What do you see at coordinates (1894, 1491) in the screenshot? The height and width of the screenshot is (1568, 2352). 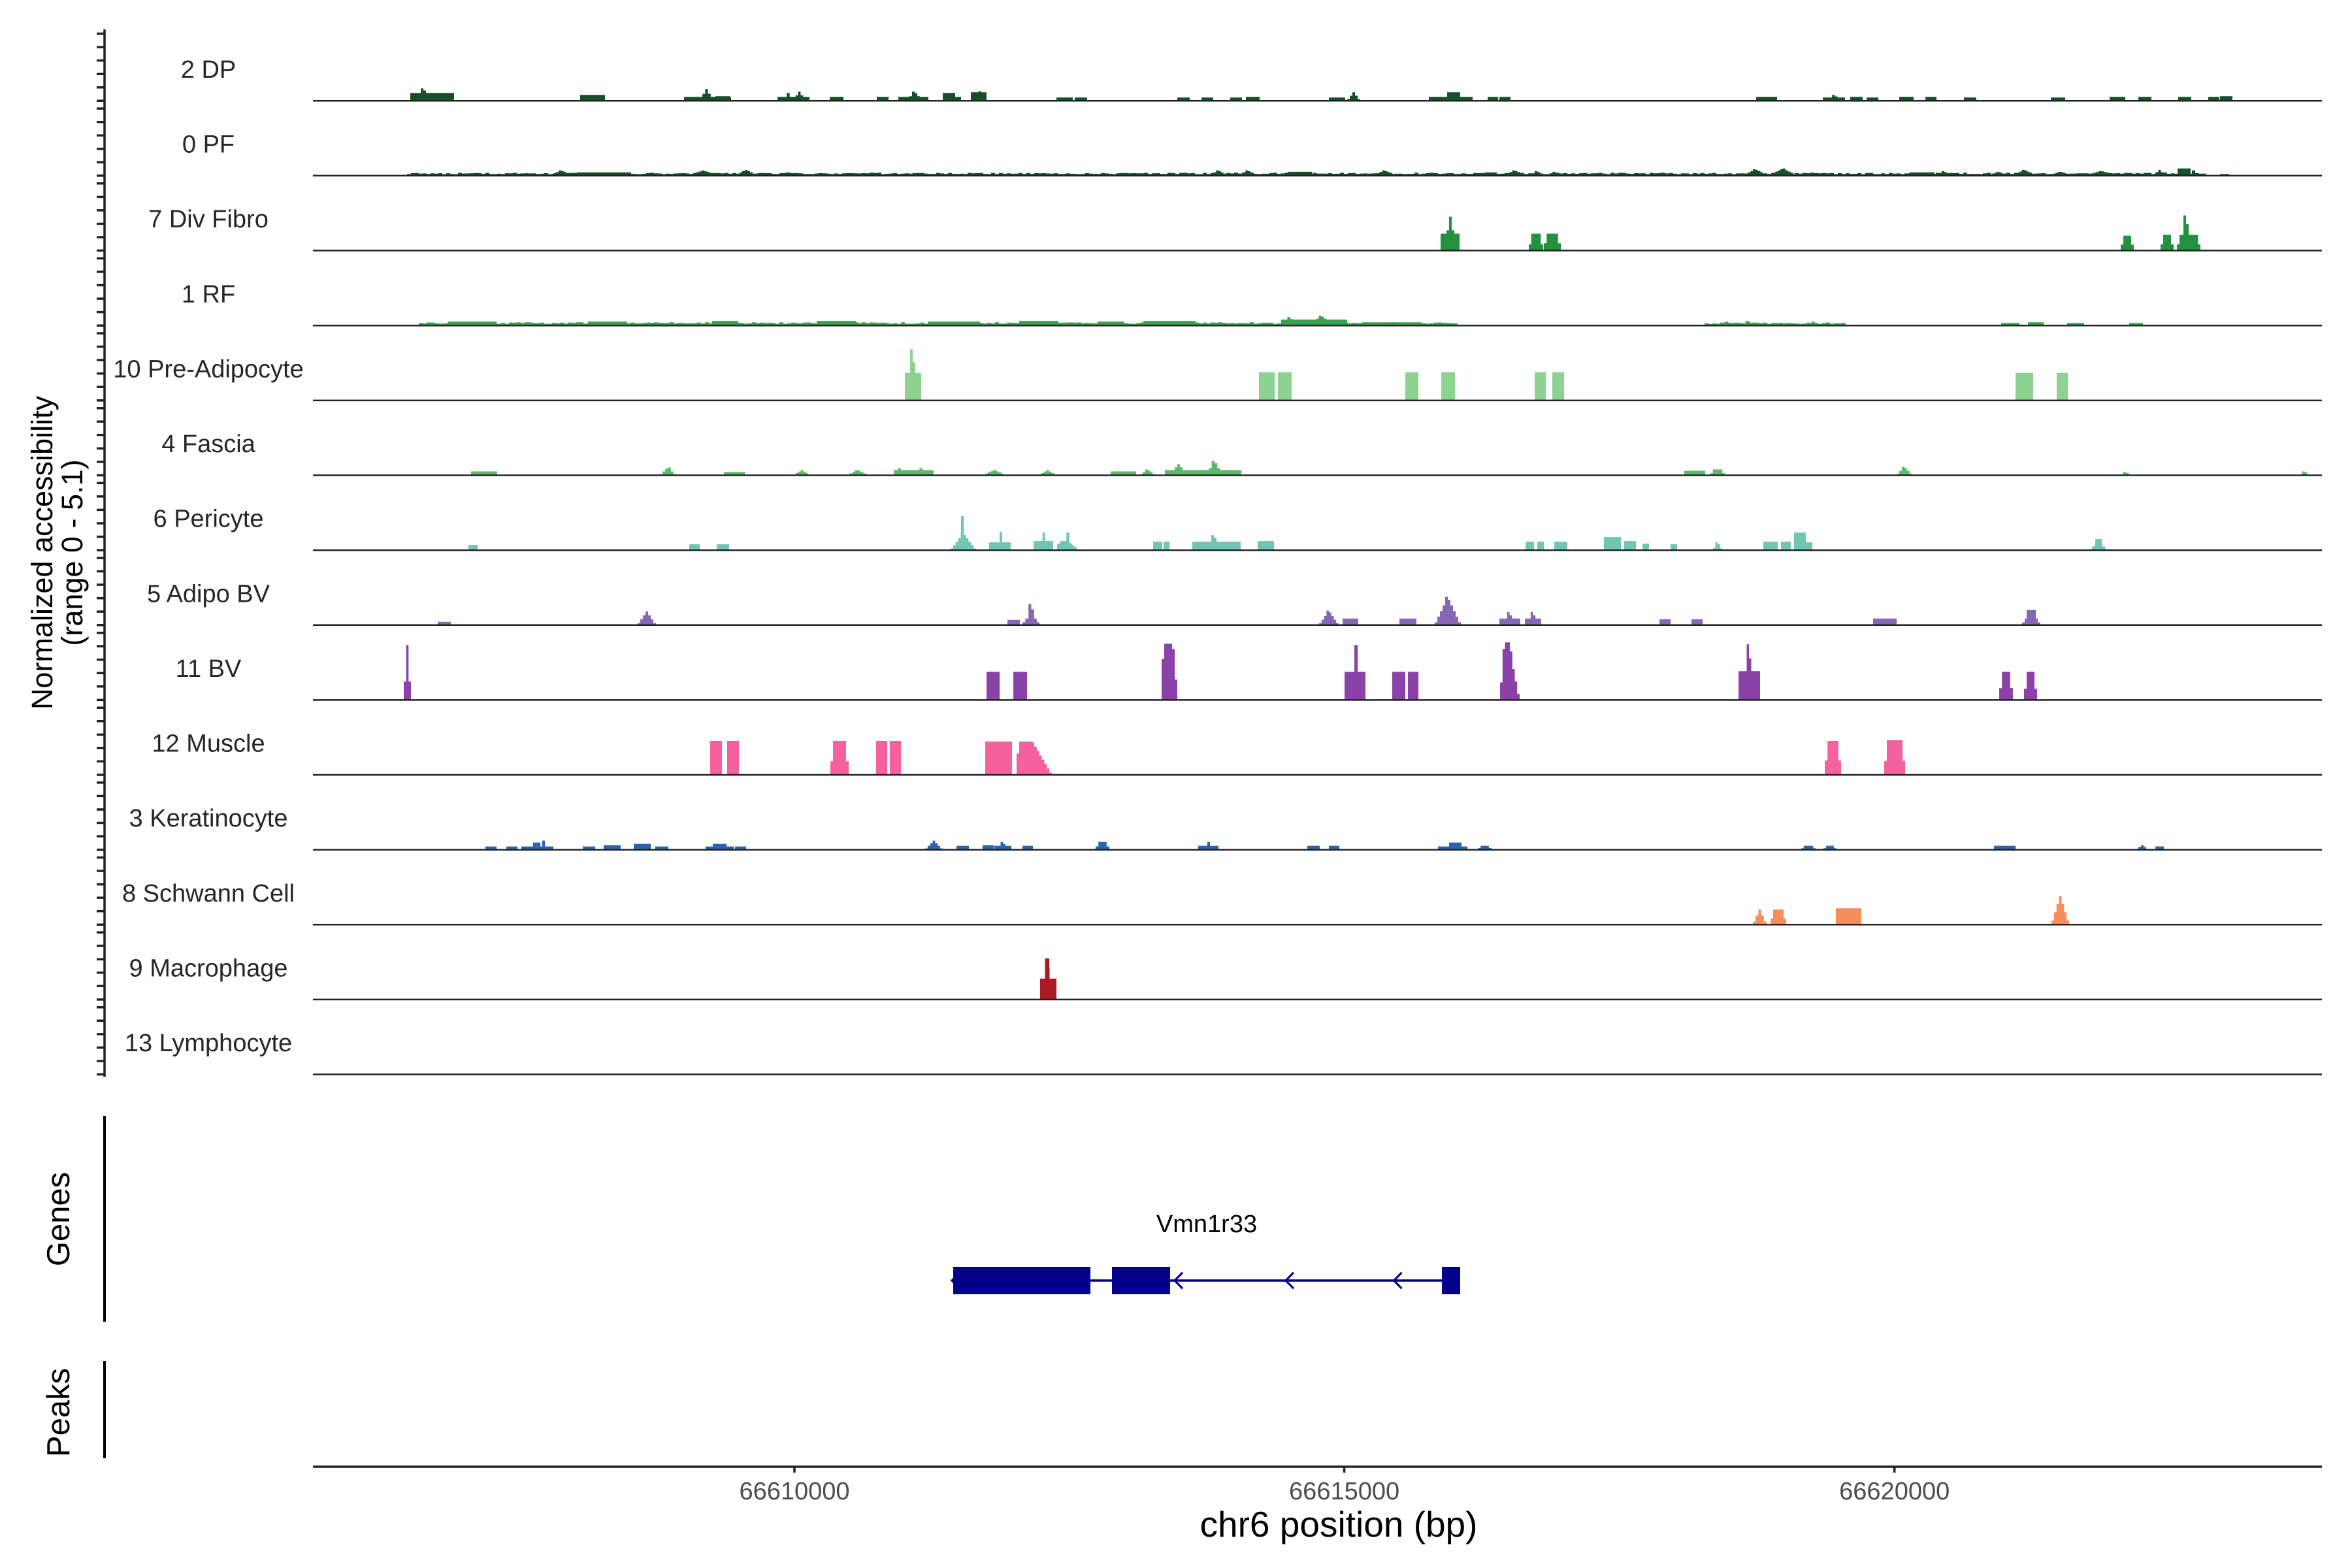 I see `svg-text: 66620000` at bounding box center [1894, 1491].